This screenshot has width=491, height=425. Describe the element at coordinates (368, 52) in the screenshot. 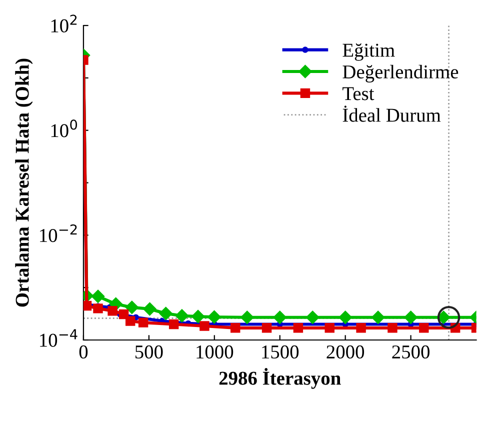

I see `legend-label: Eğitim` at that location.